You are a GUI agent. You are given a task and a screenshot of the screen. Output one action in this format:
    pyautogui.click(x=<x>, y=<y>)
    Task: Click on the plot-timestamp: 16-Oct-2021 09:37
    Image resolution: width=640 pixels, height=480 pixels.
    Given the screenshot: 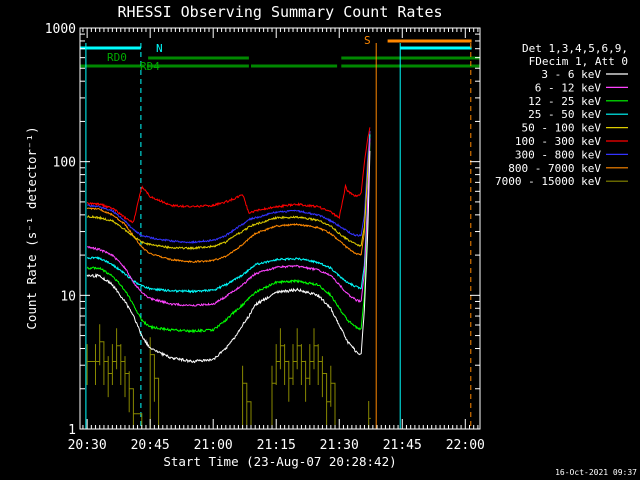 What is the action you would take?
    pyautogui.click(x=596, y=472)
    